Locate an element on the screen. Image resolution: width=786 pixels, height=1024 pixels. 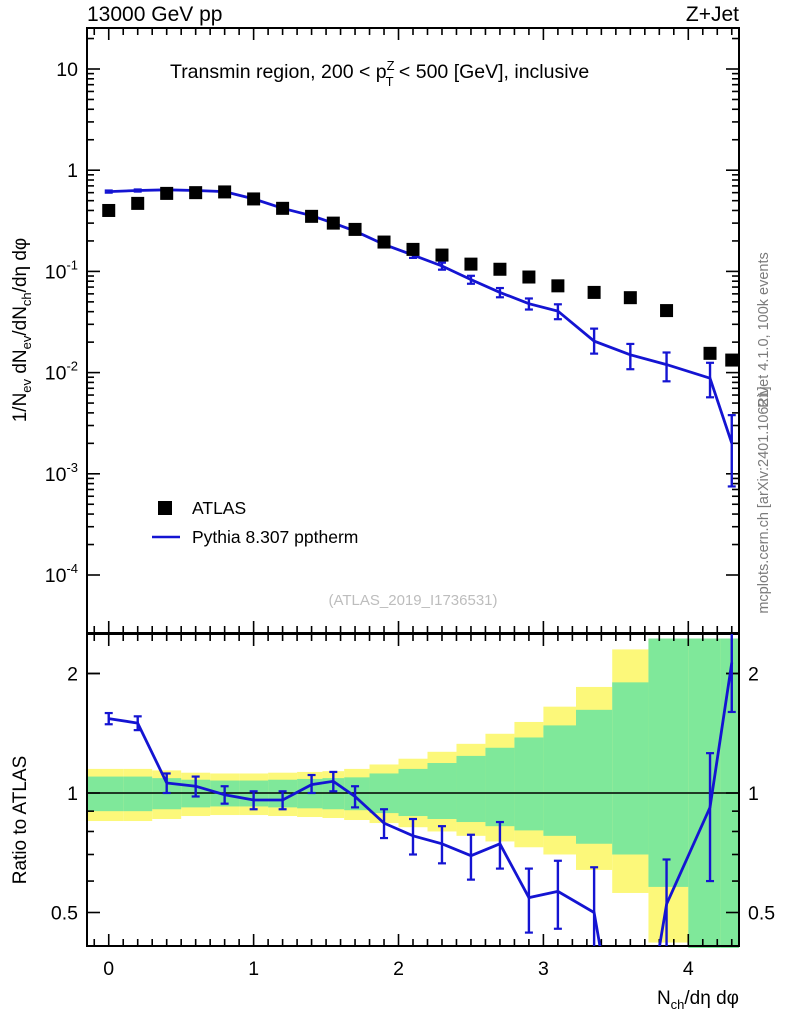
title-sub: T is located at coordinates (390, 81).